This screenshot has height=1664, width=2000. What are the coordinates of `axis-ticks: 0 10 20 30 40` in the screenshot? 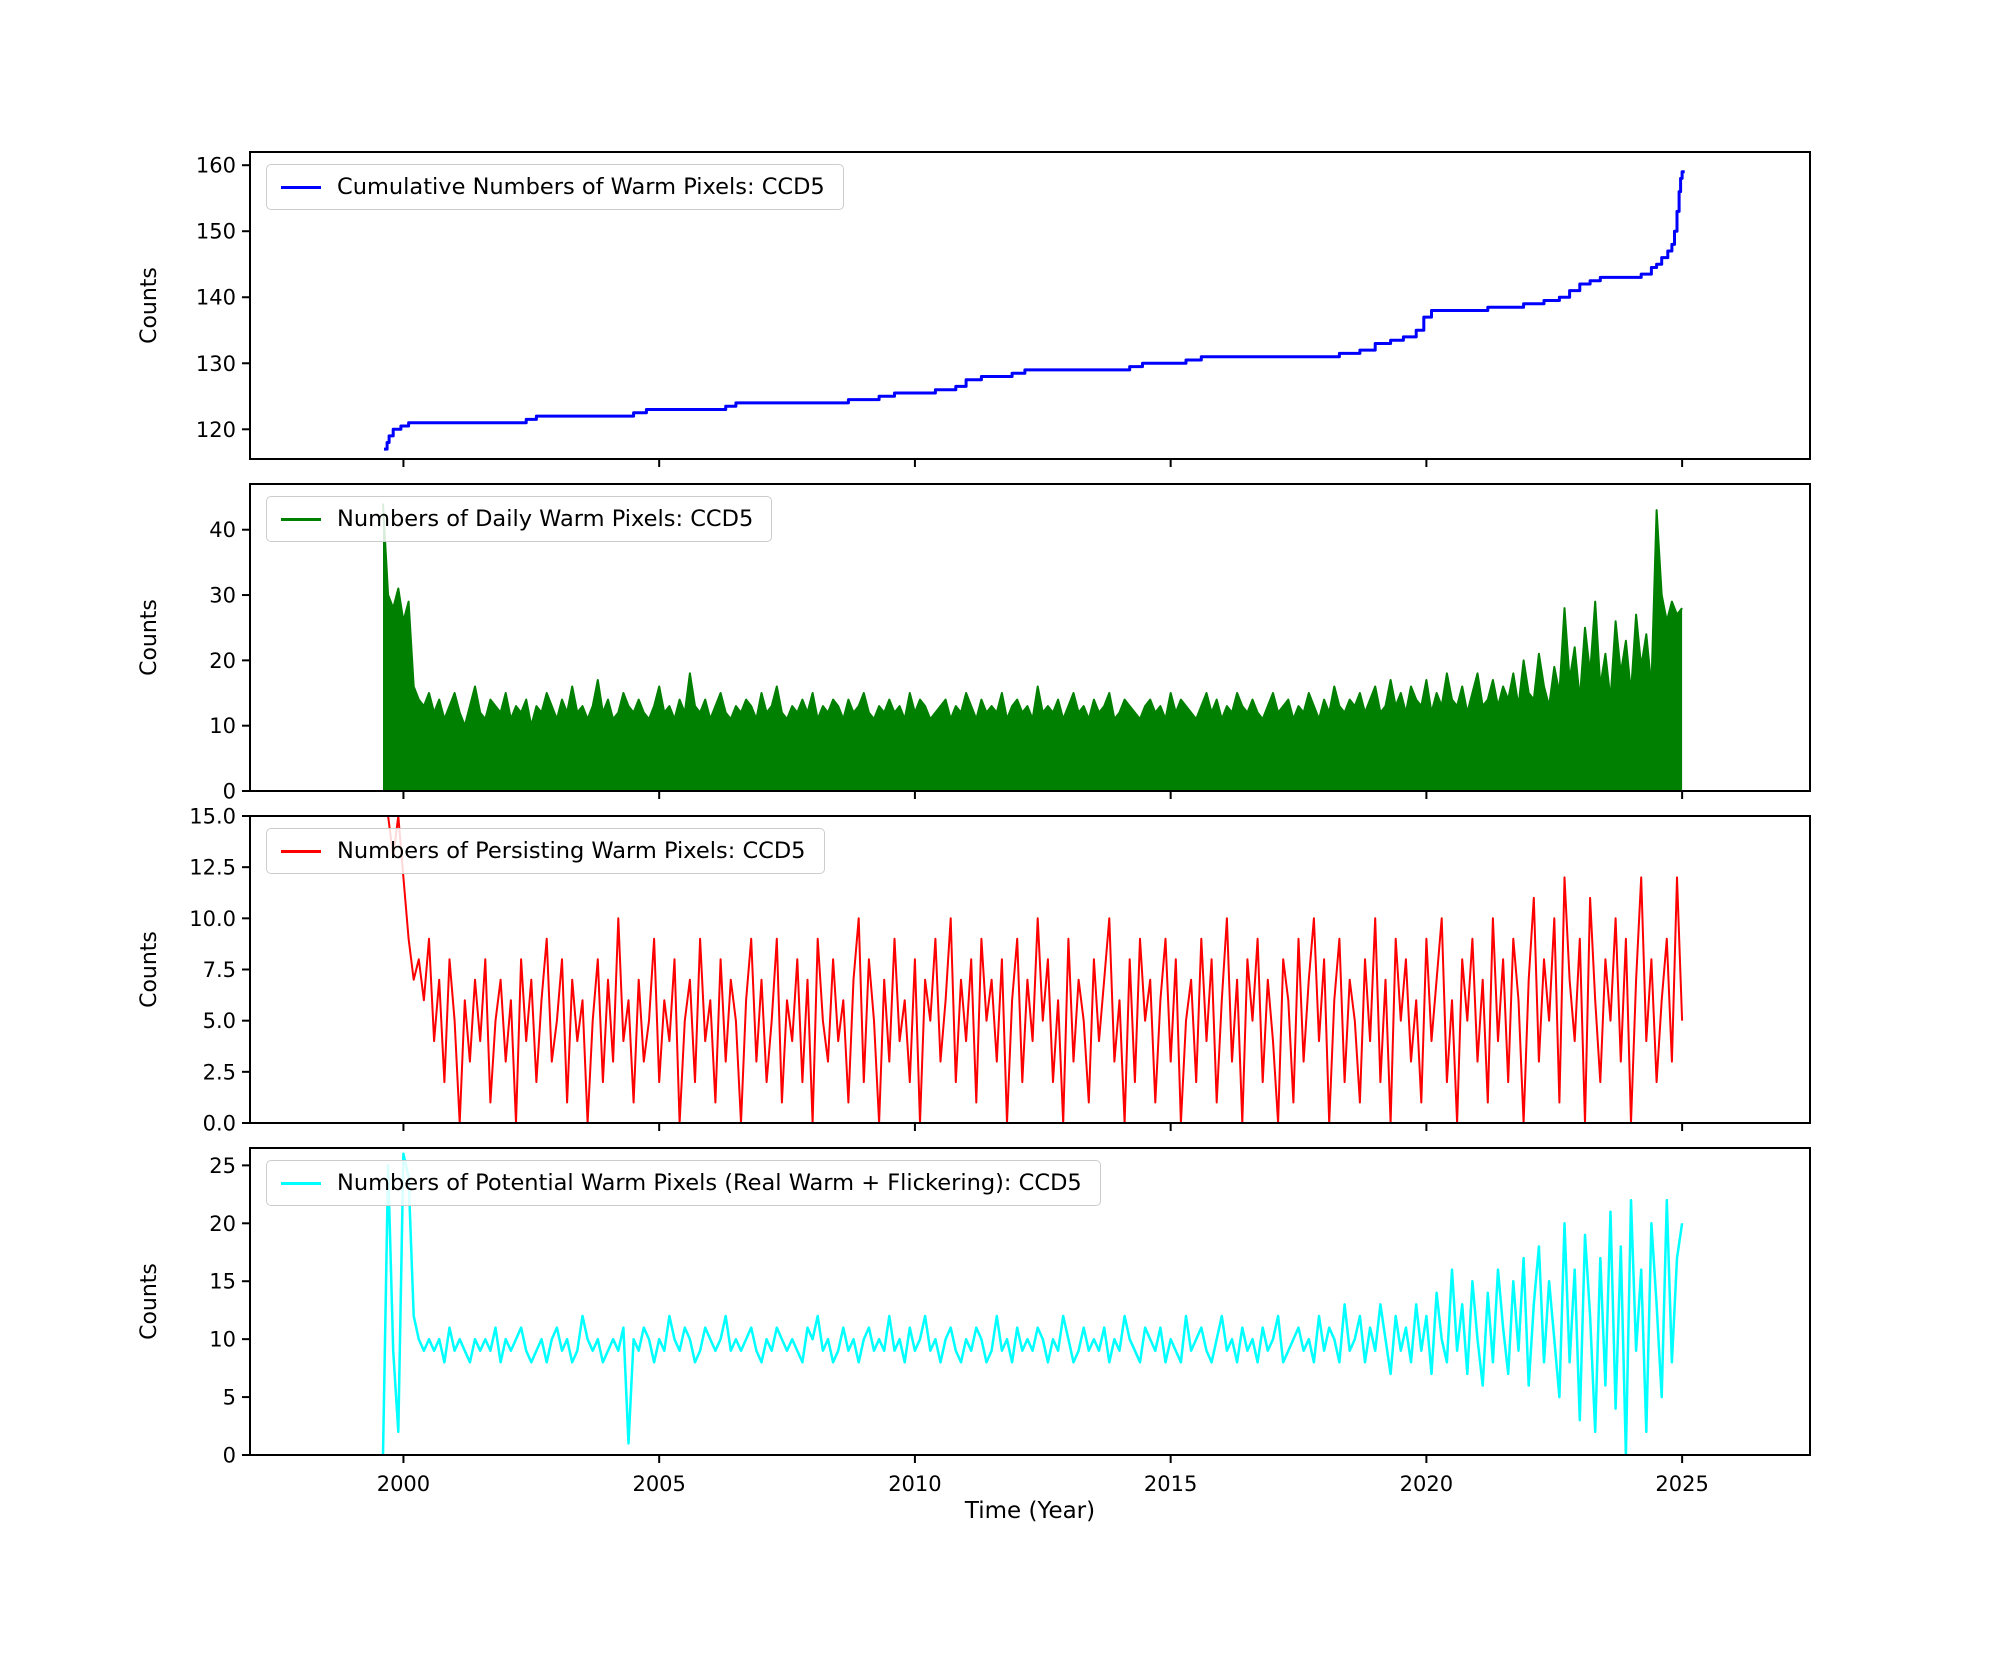 It's located at (946, 661).